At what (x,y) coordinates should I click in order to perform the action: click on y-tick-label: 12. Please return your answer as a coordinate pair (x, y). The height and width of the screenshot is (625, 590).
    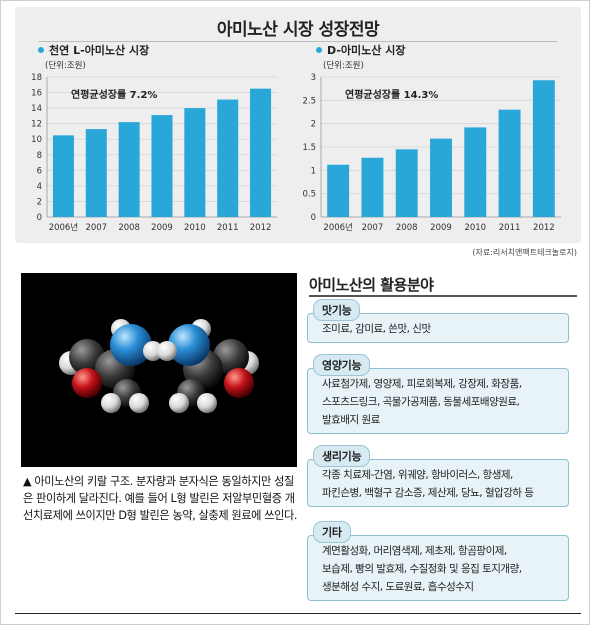
    Looking at the image, I should click on (36, 125).